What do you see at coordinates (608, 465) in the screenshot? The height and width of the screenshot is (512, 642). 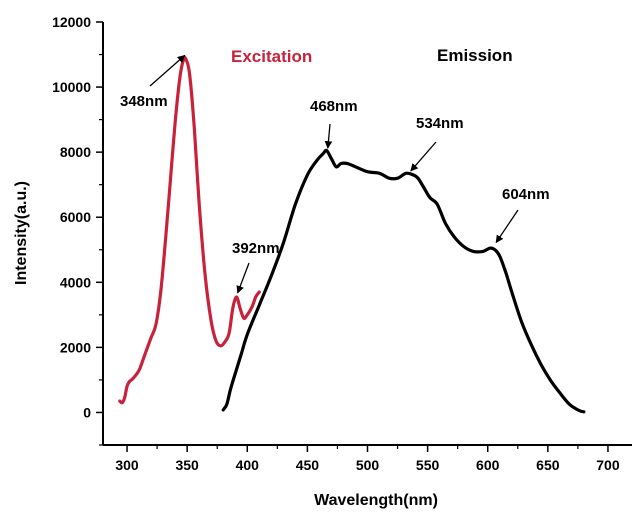 I see `x-tick-label: 700` at bounding box center [608, 465].